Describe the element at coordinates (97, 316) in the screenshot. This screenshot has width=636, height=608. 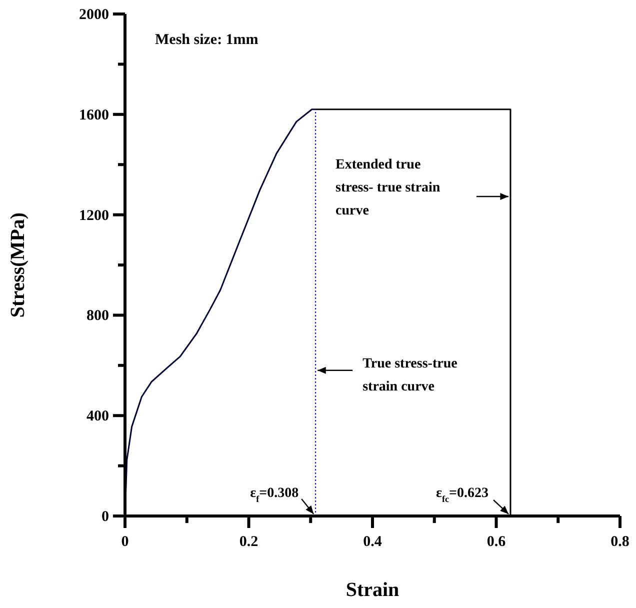
I see `y-tick-label: 800` at that location.